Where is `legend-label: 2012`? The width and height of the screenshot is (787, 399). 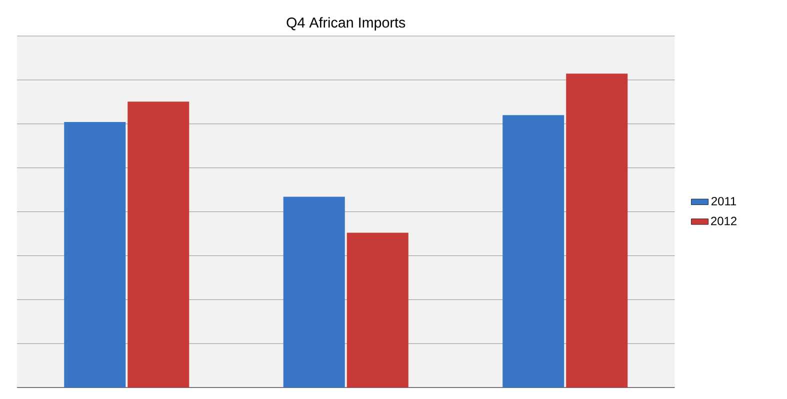
legend-label: 2012 is located at coordinates (723, 221).